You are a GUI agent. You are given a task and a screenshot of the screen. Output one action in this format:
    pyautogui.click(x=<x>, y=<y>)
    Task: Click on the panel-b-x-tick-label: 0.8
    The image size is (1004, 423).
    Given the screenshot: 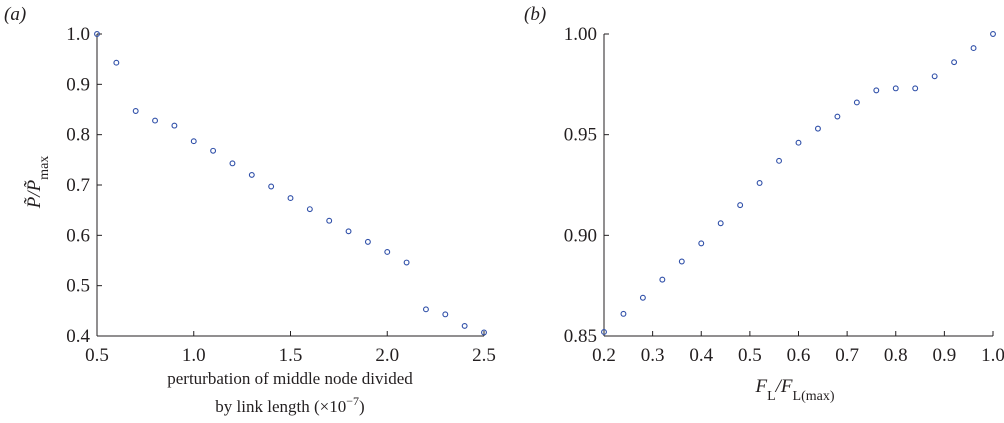 What is the action you would take?
    pyautogui.click(x=896, y=355)
    